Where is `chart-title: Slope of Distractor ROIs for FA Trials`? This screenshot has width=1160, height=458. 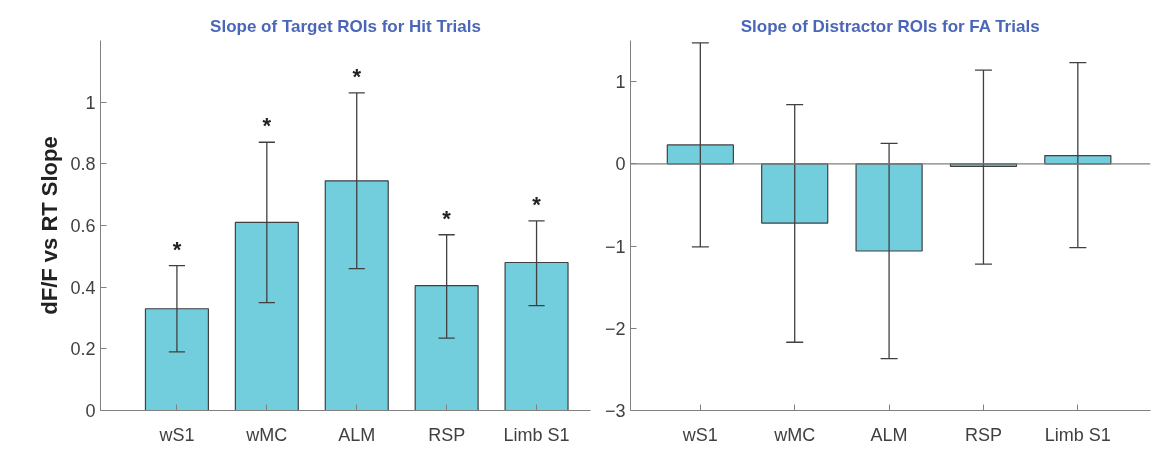
chart-title: Slope of Distractor ROIs for FA Trials is located at coordinates (890, 26).